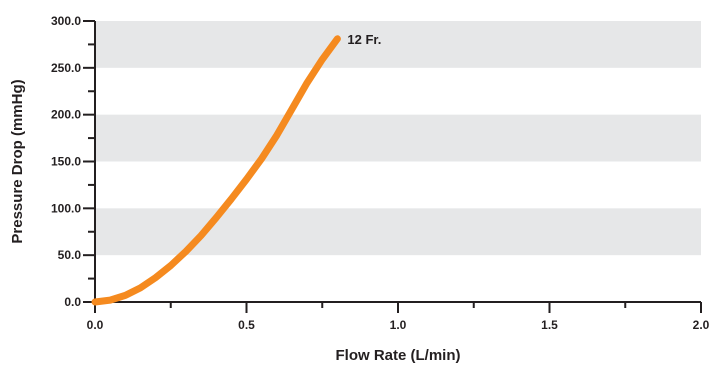 This screenshot has width=711, height=365. What do you see at coordinates (549, 325) in the screenshot?
I see `x-tick-label: 1.5` at bounding box center [549, 325].